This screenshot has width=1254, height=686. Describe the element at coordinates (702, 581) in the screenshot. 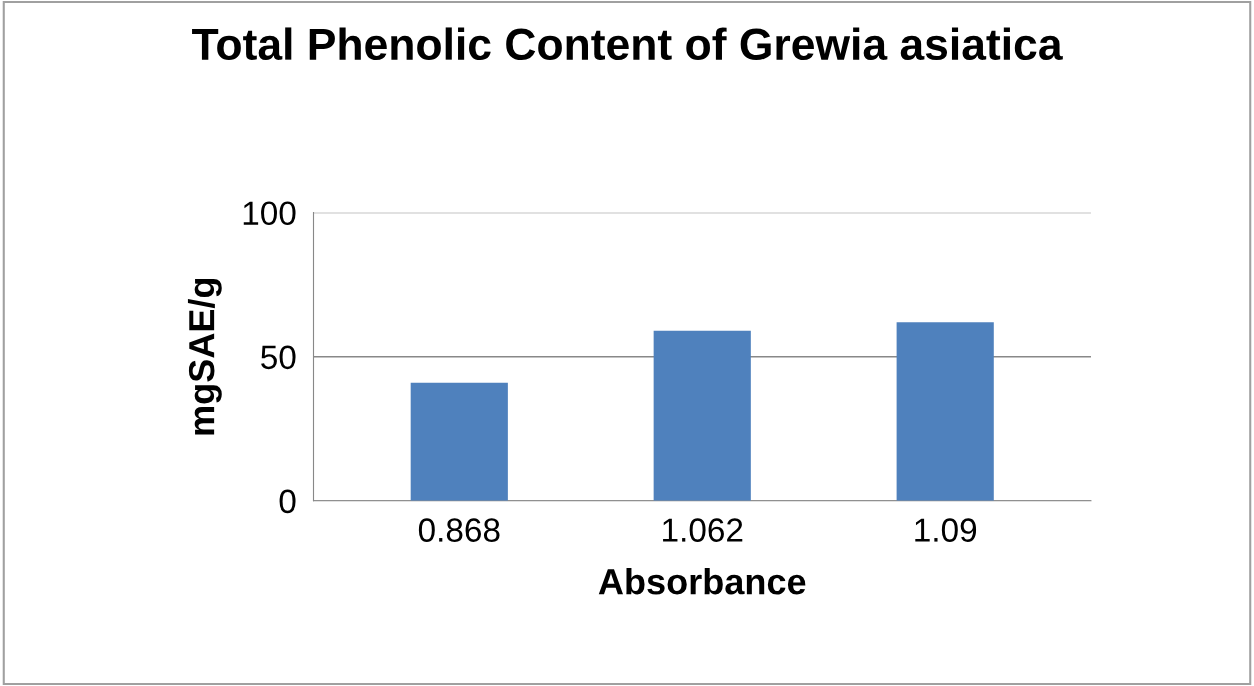

I see `x-axis-title: Absorbance` at that location.